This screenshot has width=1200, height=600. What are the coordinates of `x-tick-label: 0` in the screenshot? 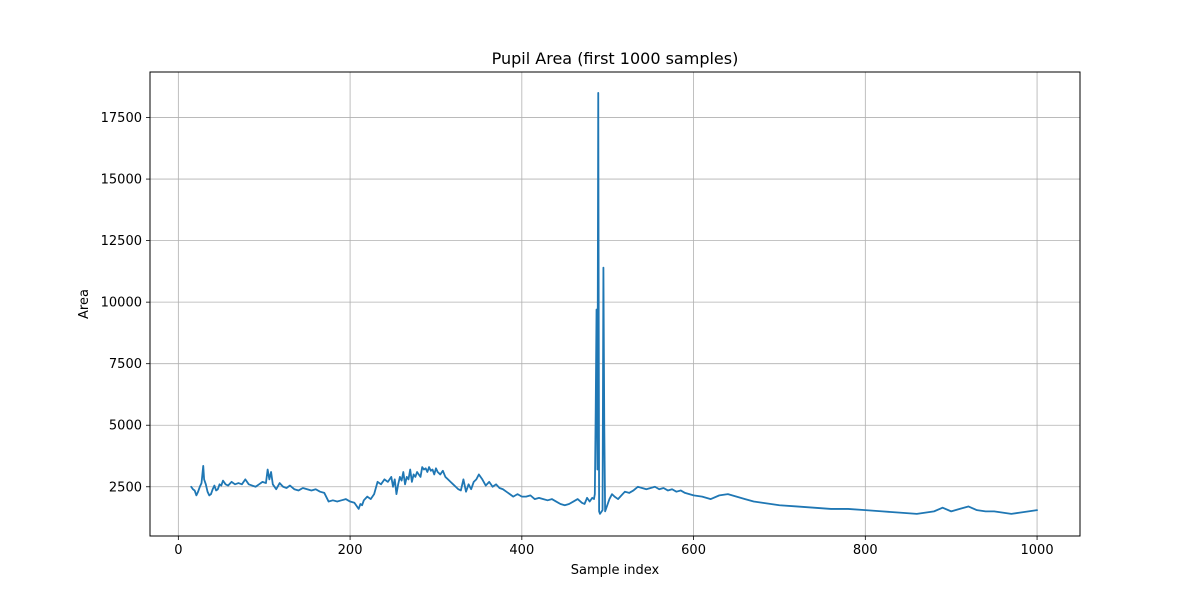 It's located at (178, 550).